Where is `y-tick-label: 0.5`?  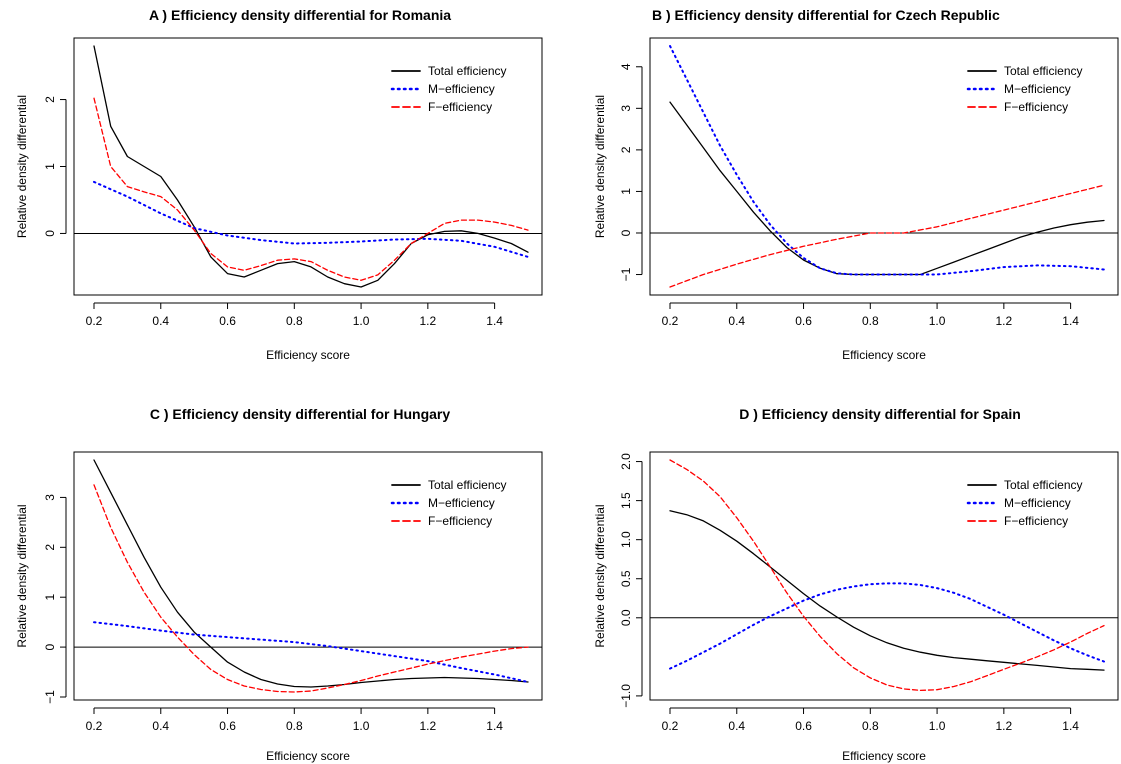 y-tick-label: 0.5 is located at coordinates (626, 578).